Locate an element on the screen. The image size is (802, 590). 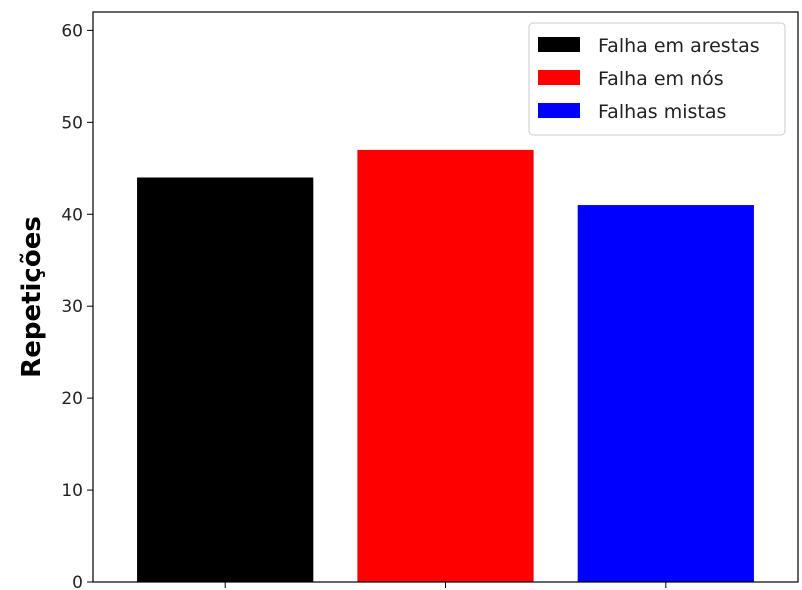
x-axis is located at coordinates (445, 585).